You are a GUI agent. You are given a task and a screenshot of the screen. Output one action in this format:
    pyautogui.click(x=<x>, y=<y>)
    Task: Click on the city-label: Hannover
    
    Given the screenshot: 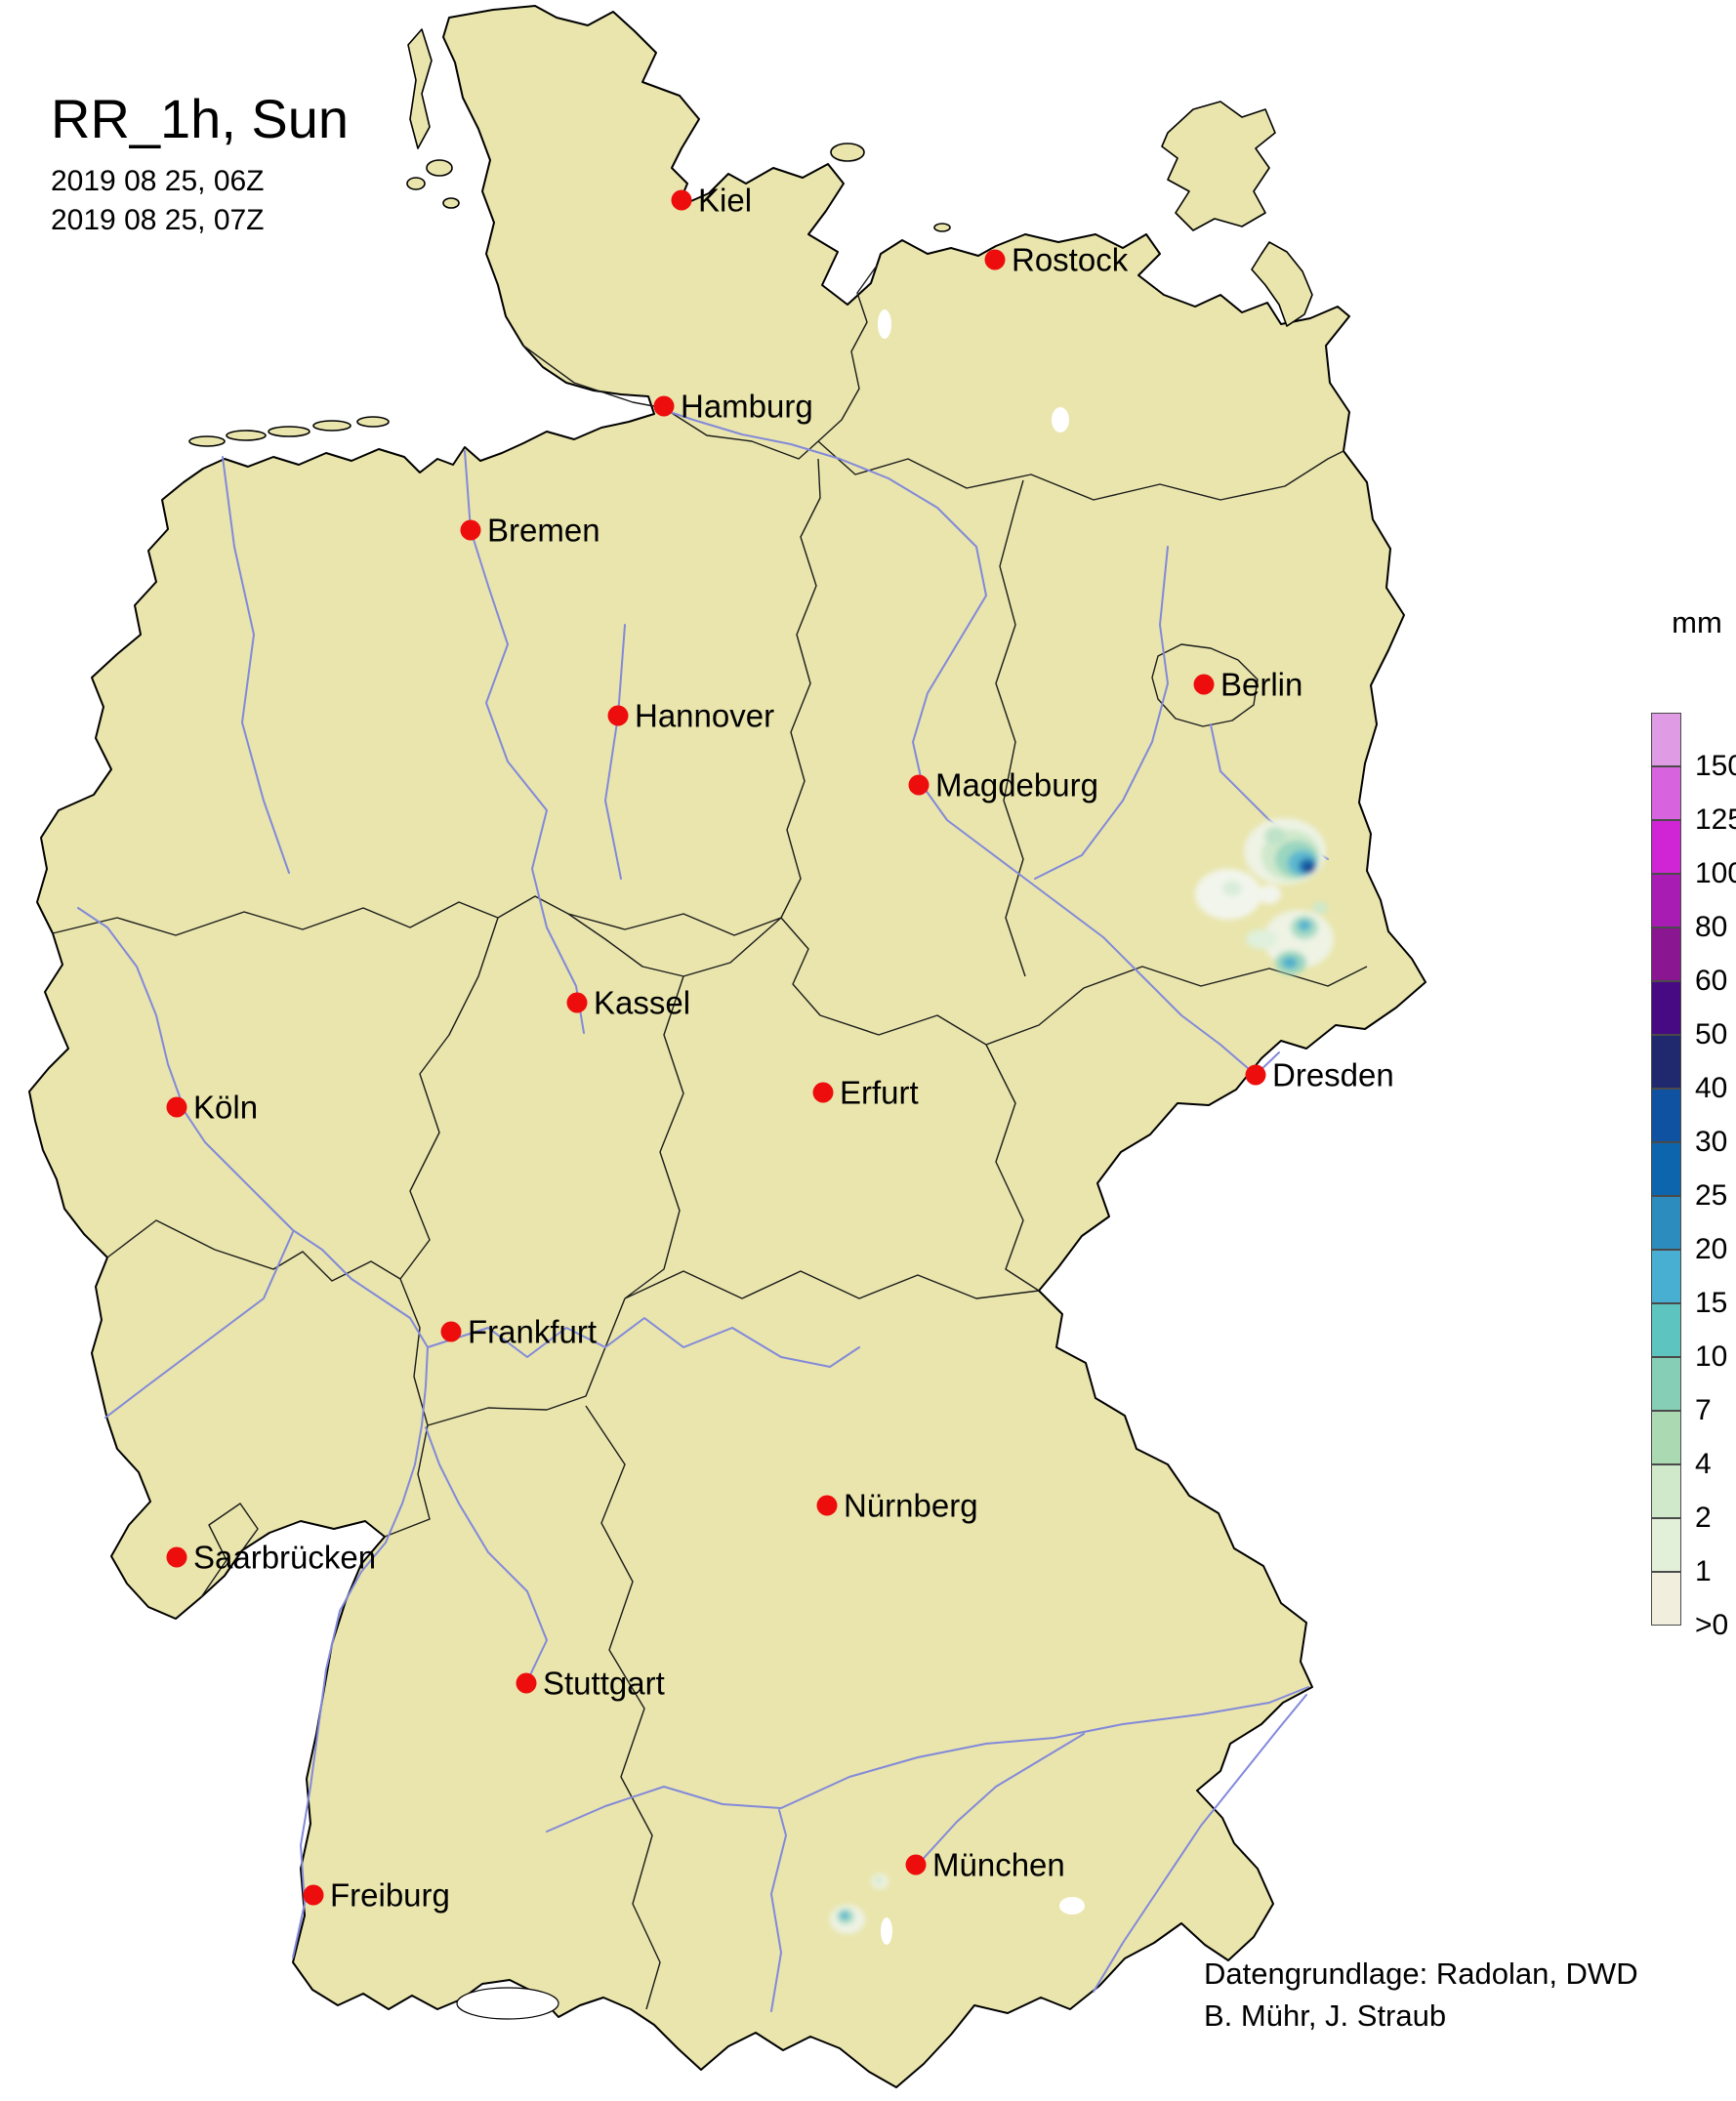 What is the action you would take?
    pyautogui.click(x=704, y=716)
    